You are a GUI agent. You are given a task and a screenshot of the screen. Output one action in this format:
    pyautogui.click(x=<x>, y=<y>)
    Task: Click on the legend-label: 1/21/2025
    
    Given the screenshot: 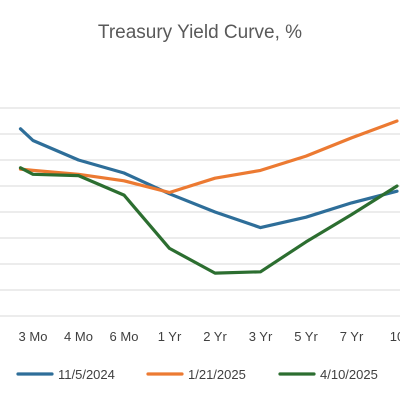 What is the action you would take?
    pyautogui.click(x=217, y=374)
    